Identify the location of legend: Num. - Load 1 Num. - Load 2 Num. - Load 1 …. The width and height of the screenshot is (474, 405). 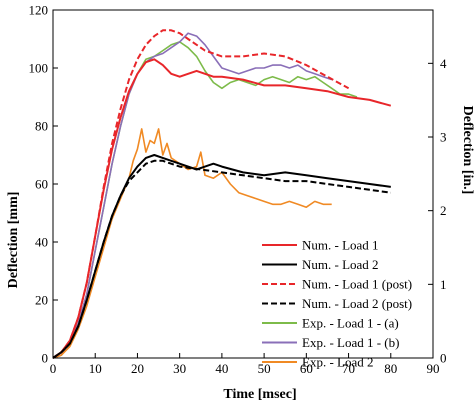
(337, 304).